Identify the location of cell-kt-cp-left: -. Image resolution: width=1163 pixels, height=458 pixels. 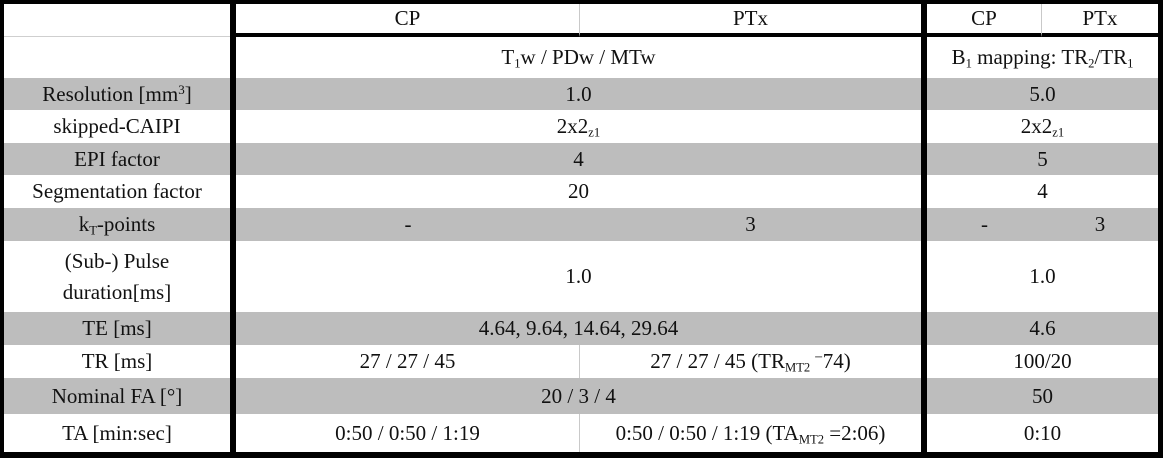
(408, 224).